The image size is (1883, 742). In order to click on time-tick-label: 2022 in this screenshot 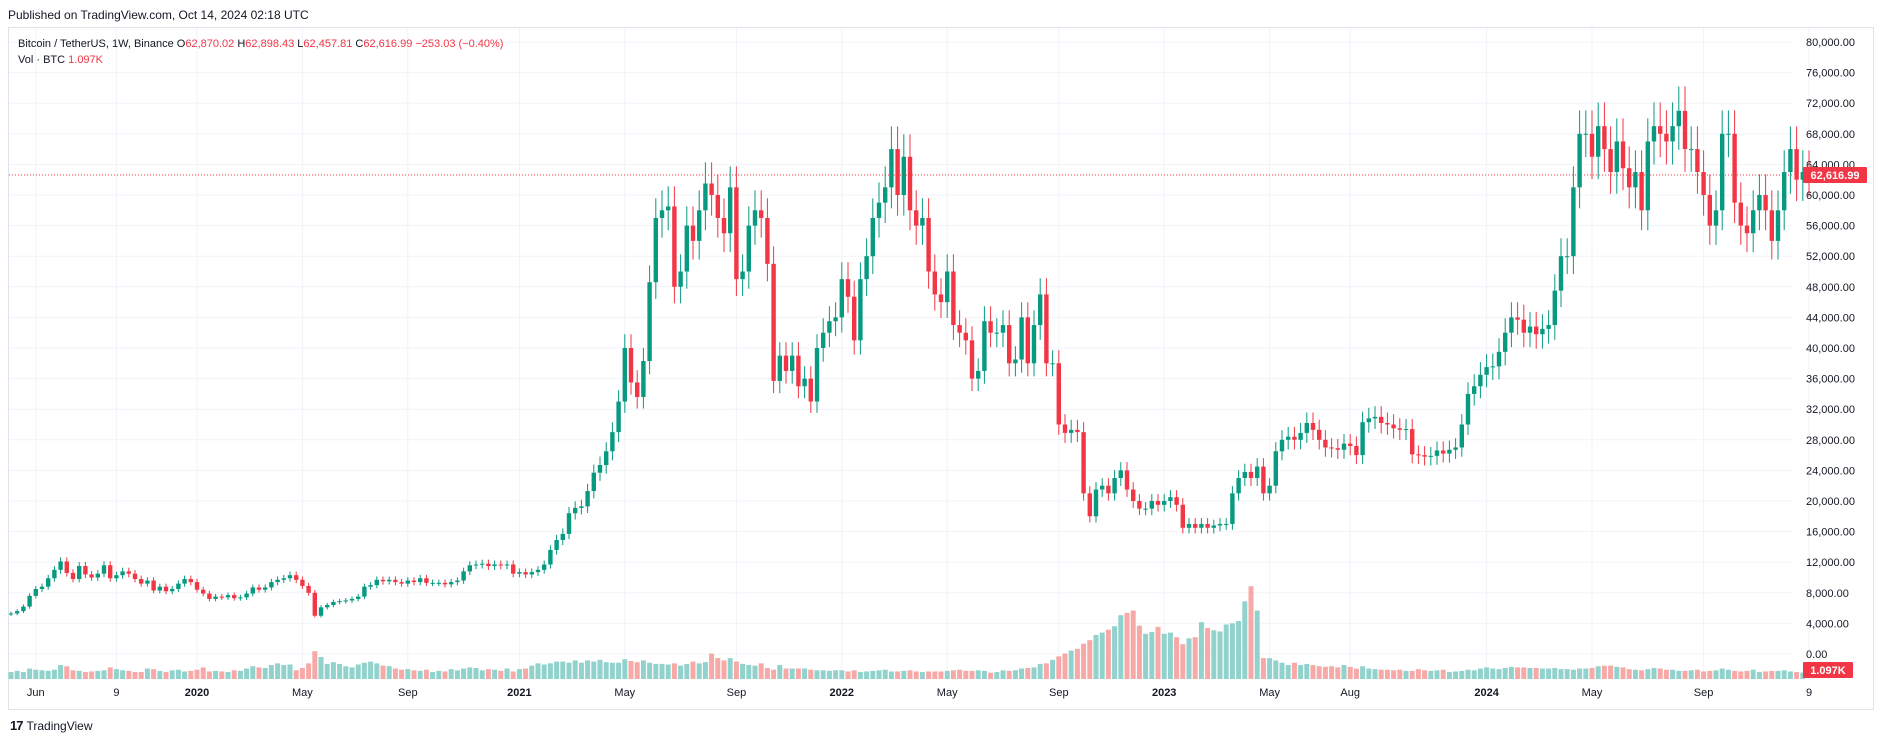, I will do `click(842, 693)`.